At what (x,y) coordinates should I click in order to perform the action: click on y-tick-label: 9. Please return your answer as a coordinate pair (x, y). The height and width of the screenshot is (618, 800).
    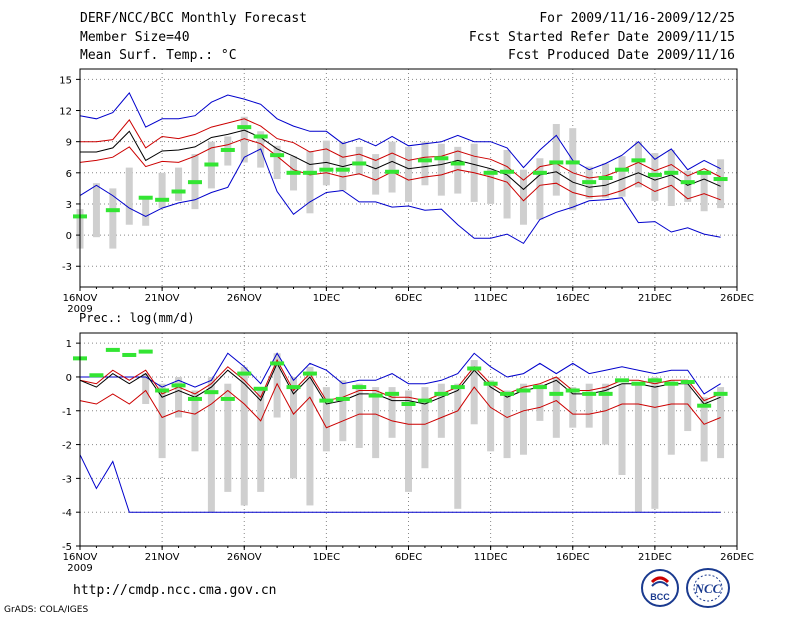
    Looking at the image, I should click on (69, 143).